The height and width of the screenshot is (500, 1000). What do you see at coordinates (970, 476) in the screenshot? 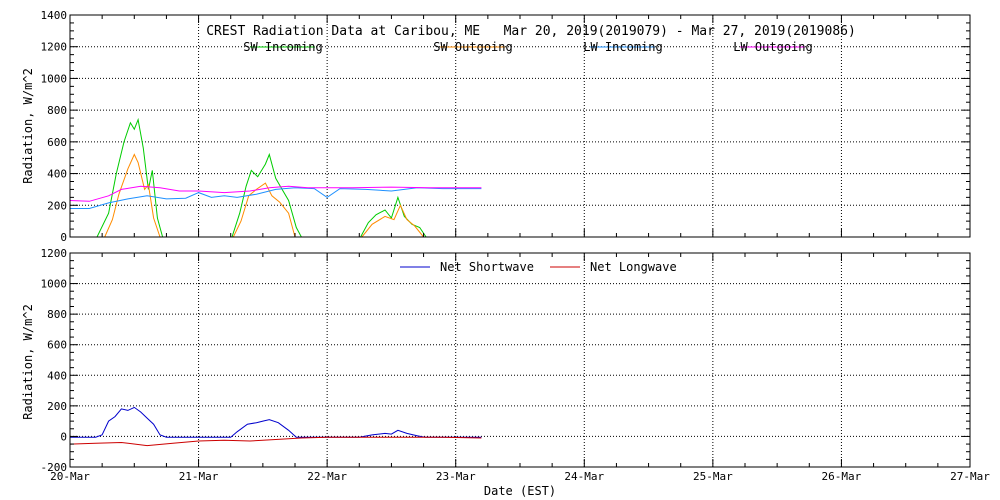
I see `x-tick-label: 27-Mar` at bounding box center [970, 476].